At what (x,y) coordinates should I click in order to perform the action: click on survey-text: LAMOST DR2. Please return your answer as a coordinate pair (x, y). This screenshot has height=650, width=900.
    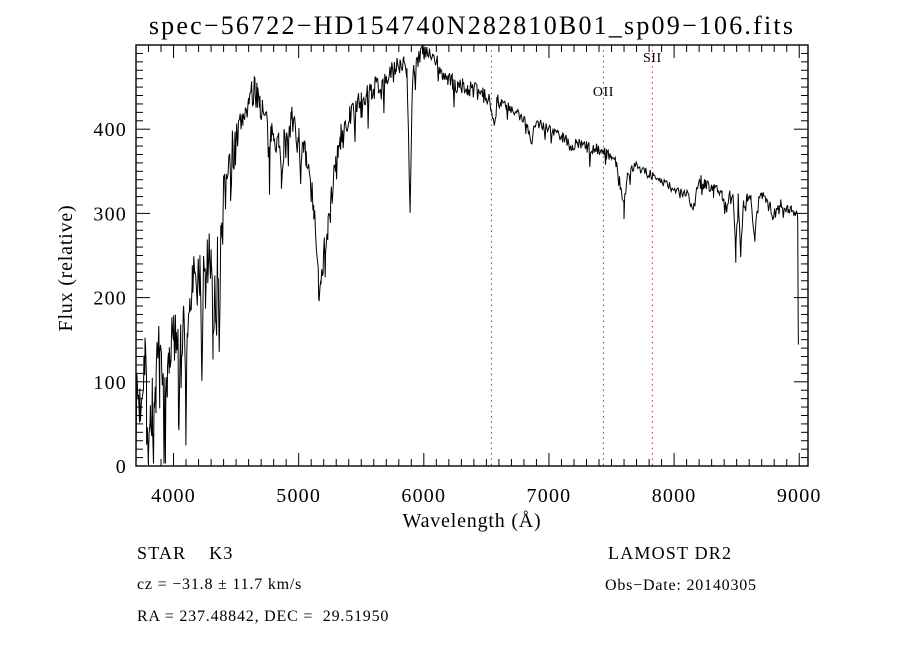
    Looking at the image, I should click on (670, 553).